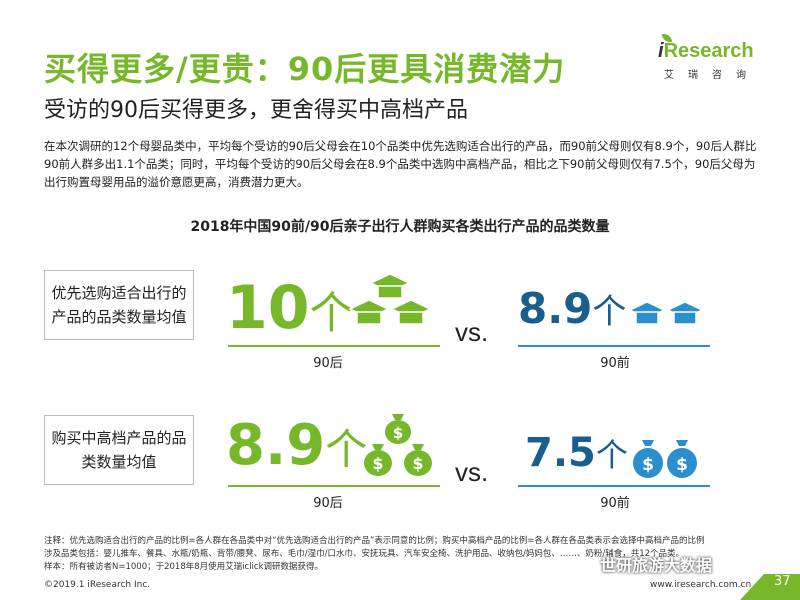  What do you see at coordinates (706, 51) in the screenshot?
I see `logo-brand: iResearch` at bounding box center [706, 51].